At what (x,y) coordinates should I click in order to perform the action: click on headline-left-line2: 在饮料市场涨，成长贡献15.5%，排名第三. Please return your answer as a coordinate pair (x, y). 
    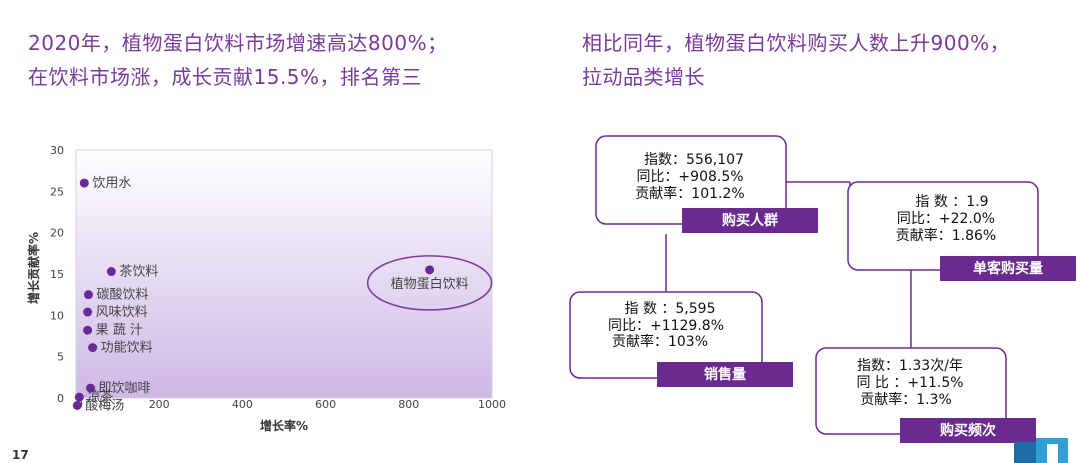
    Looking at the image, I should click on (225, 77).